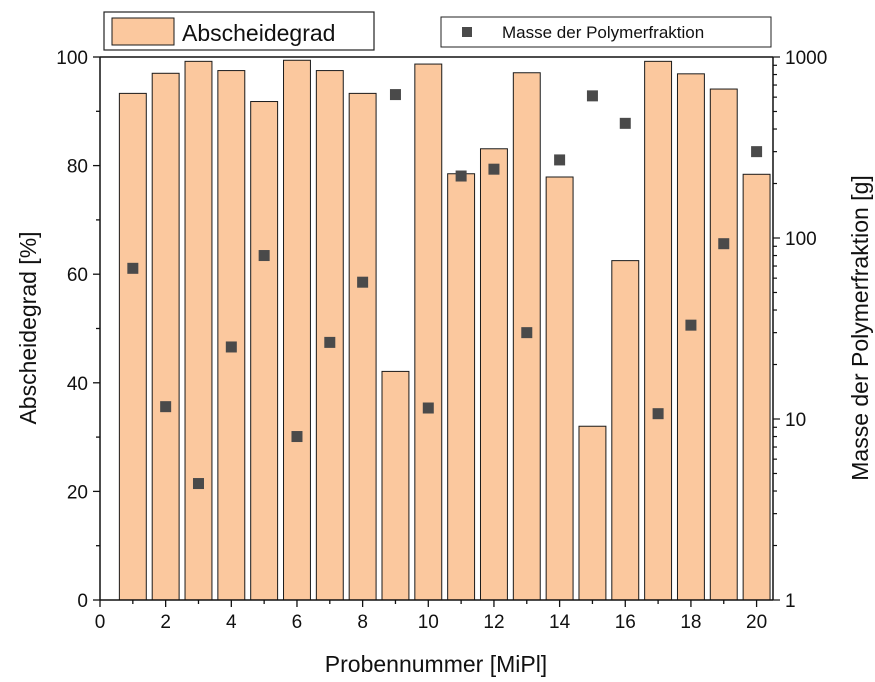 The height and width of the screenshot is (682, 875). What do you see at coordinates (437, 31) in the screenshot?
I see `legend: Abscheidegrad Masse der Polymerfraktion` at bounding box center [437, 31].